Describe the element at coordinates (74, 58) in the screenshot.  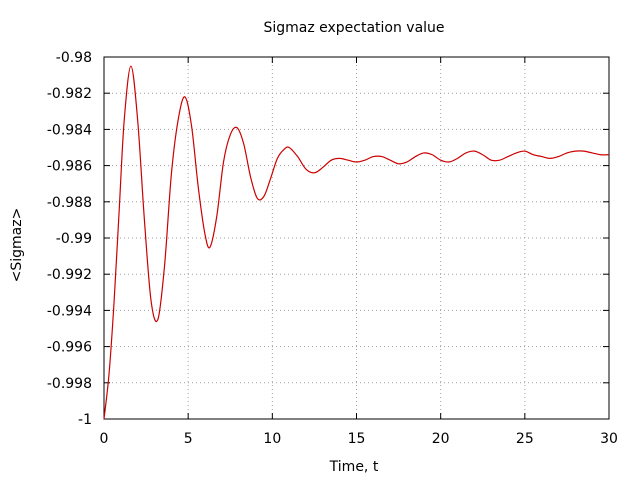
I see `y-tick-label: -0.98` at that location.